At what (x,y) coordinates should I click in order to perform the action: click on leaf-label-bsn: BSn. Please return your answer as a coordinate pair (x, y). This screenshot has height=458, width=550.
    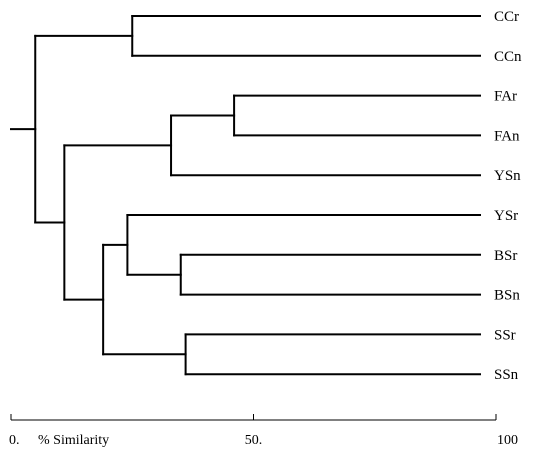
    Looking at the image, I should click on (507, 296).